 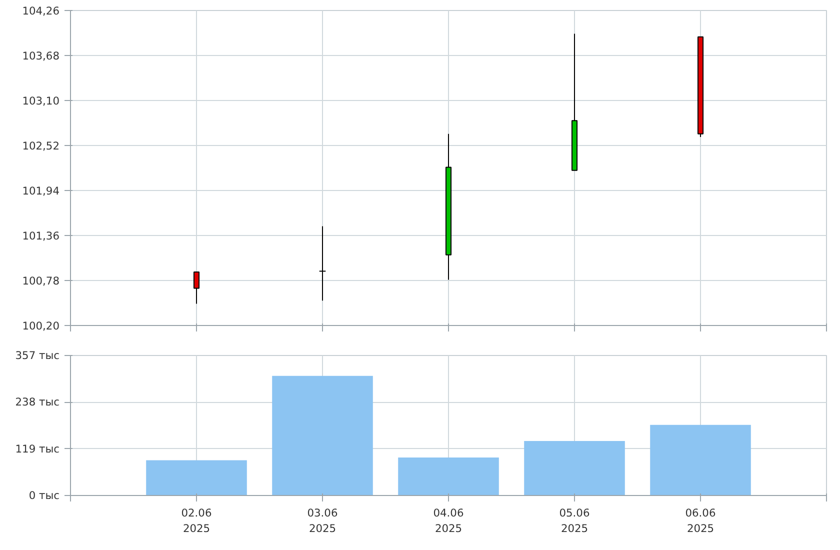 I want to click on y-tick-label: 101,36, so click(x=41, y=236).